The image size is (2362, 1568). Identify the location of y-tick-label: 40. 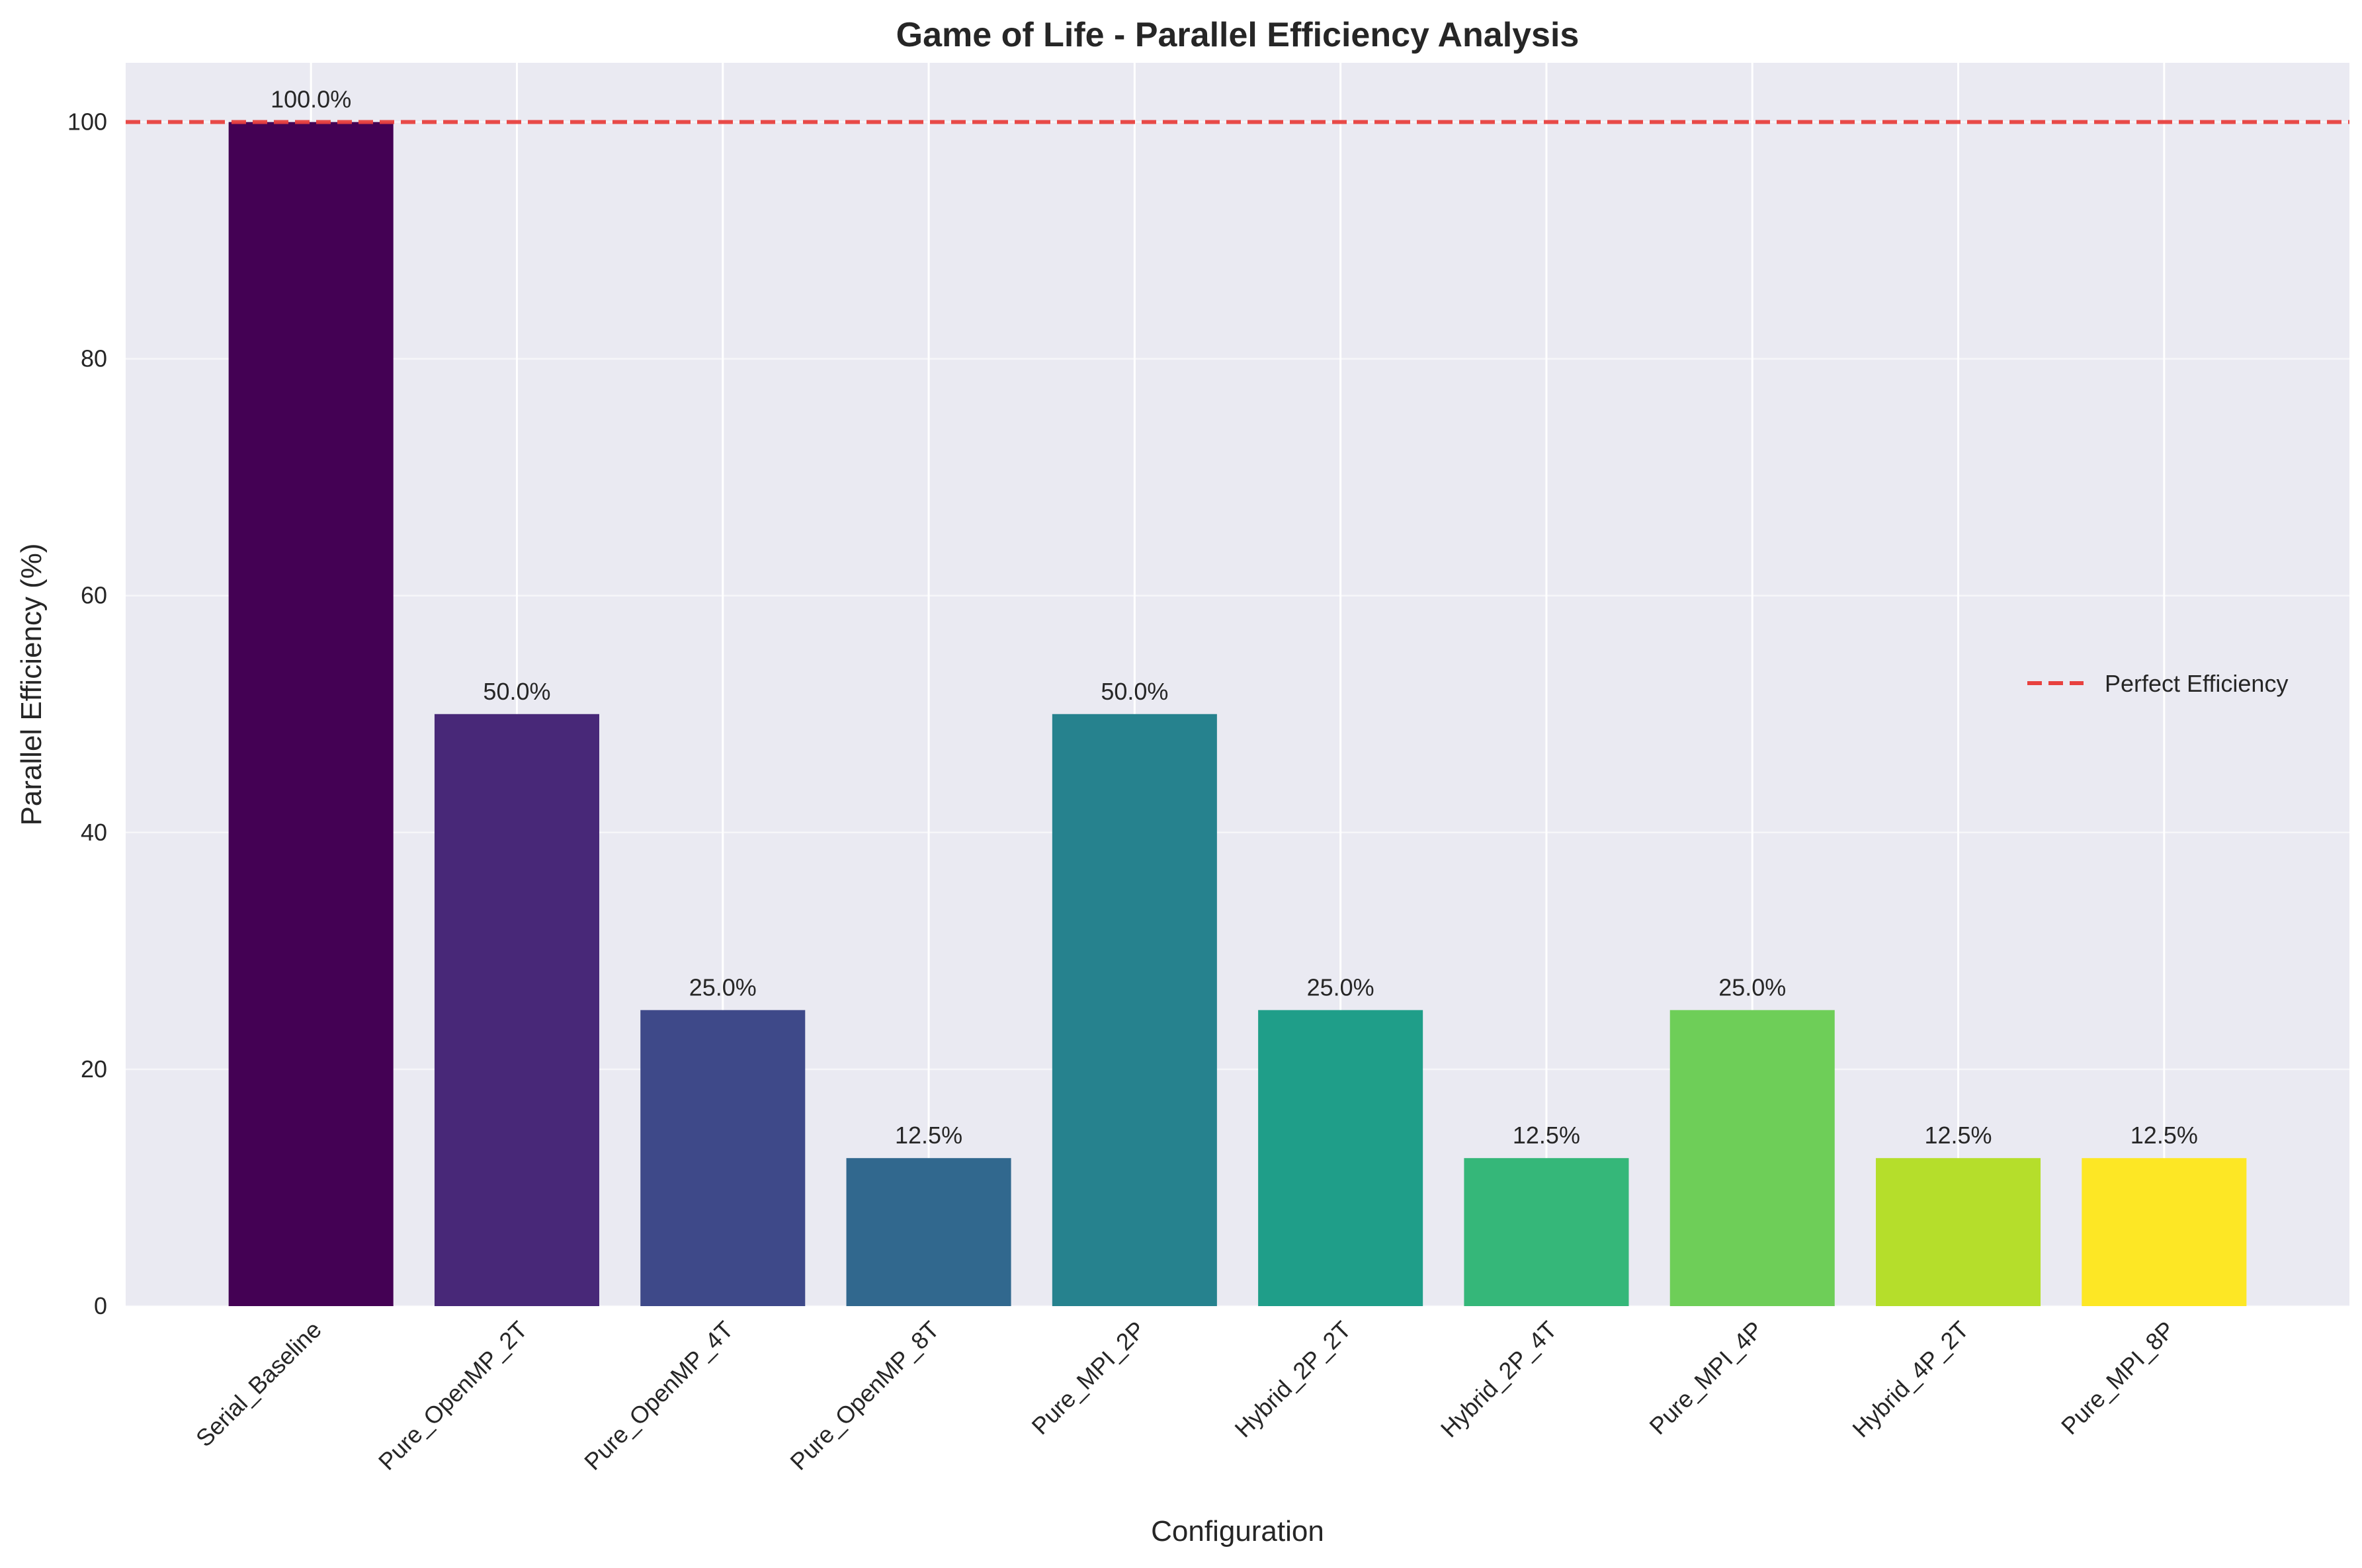
(94, 832).